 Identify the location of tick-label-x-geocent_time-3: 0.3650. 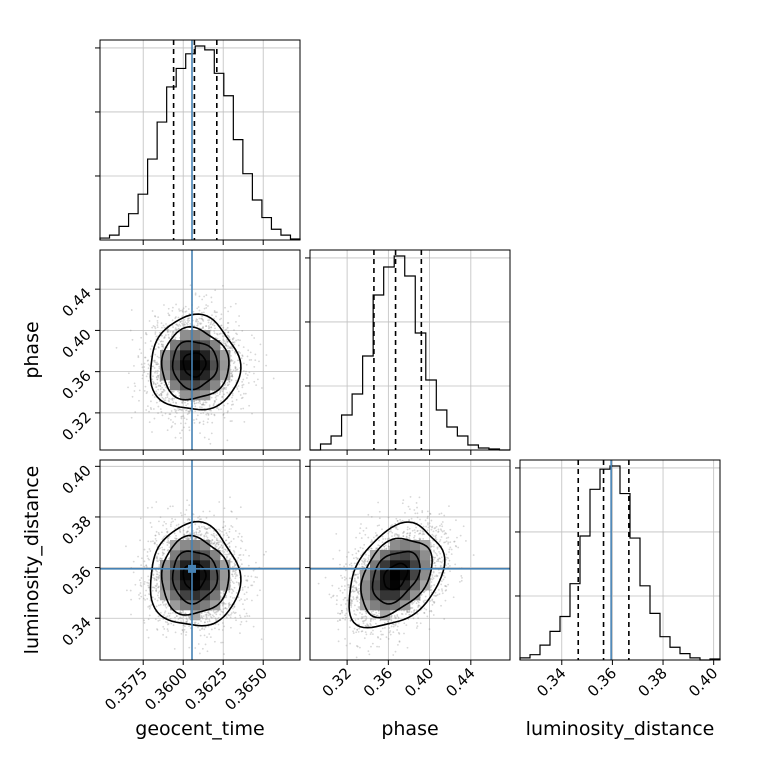
(246, 689).